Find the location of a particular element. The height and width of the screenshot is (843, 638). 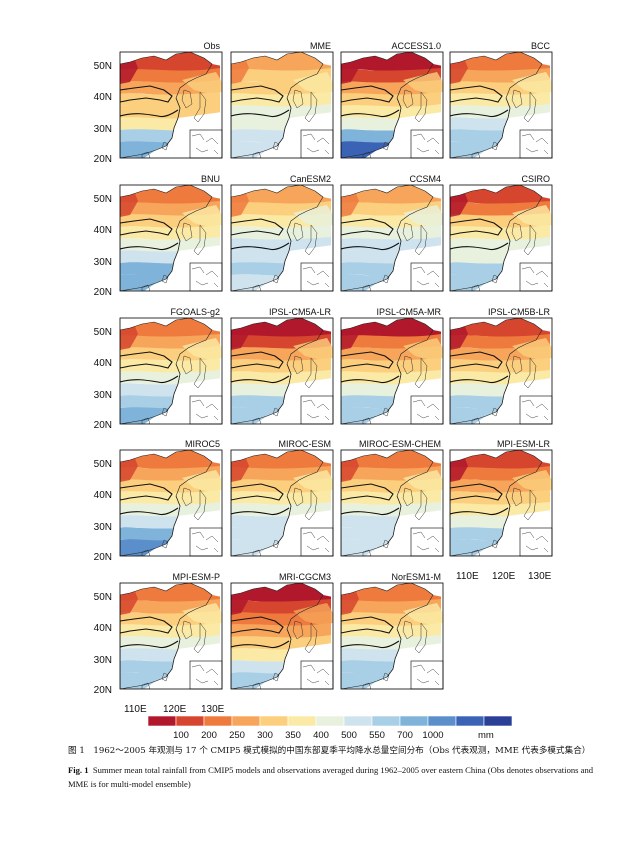

colorbar-tick: 200 is located at coordinates (209, 735).